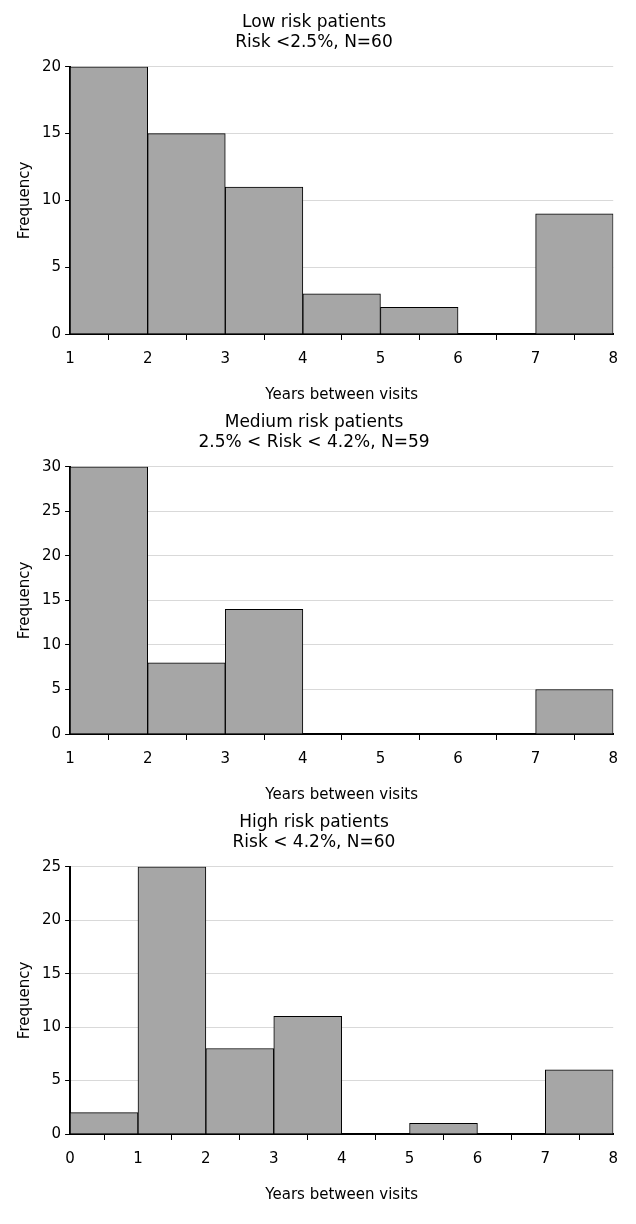 The image size is (636, 1224). What do you see at coordinates (314, 20) in the screenshot?
I see `chart-title: Low risk patients` at bounding box center [314, 20].